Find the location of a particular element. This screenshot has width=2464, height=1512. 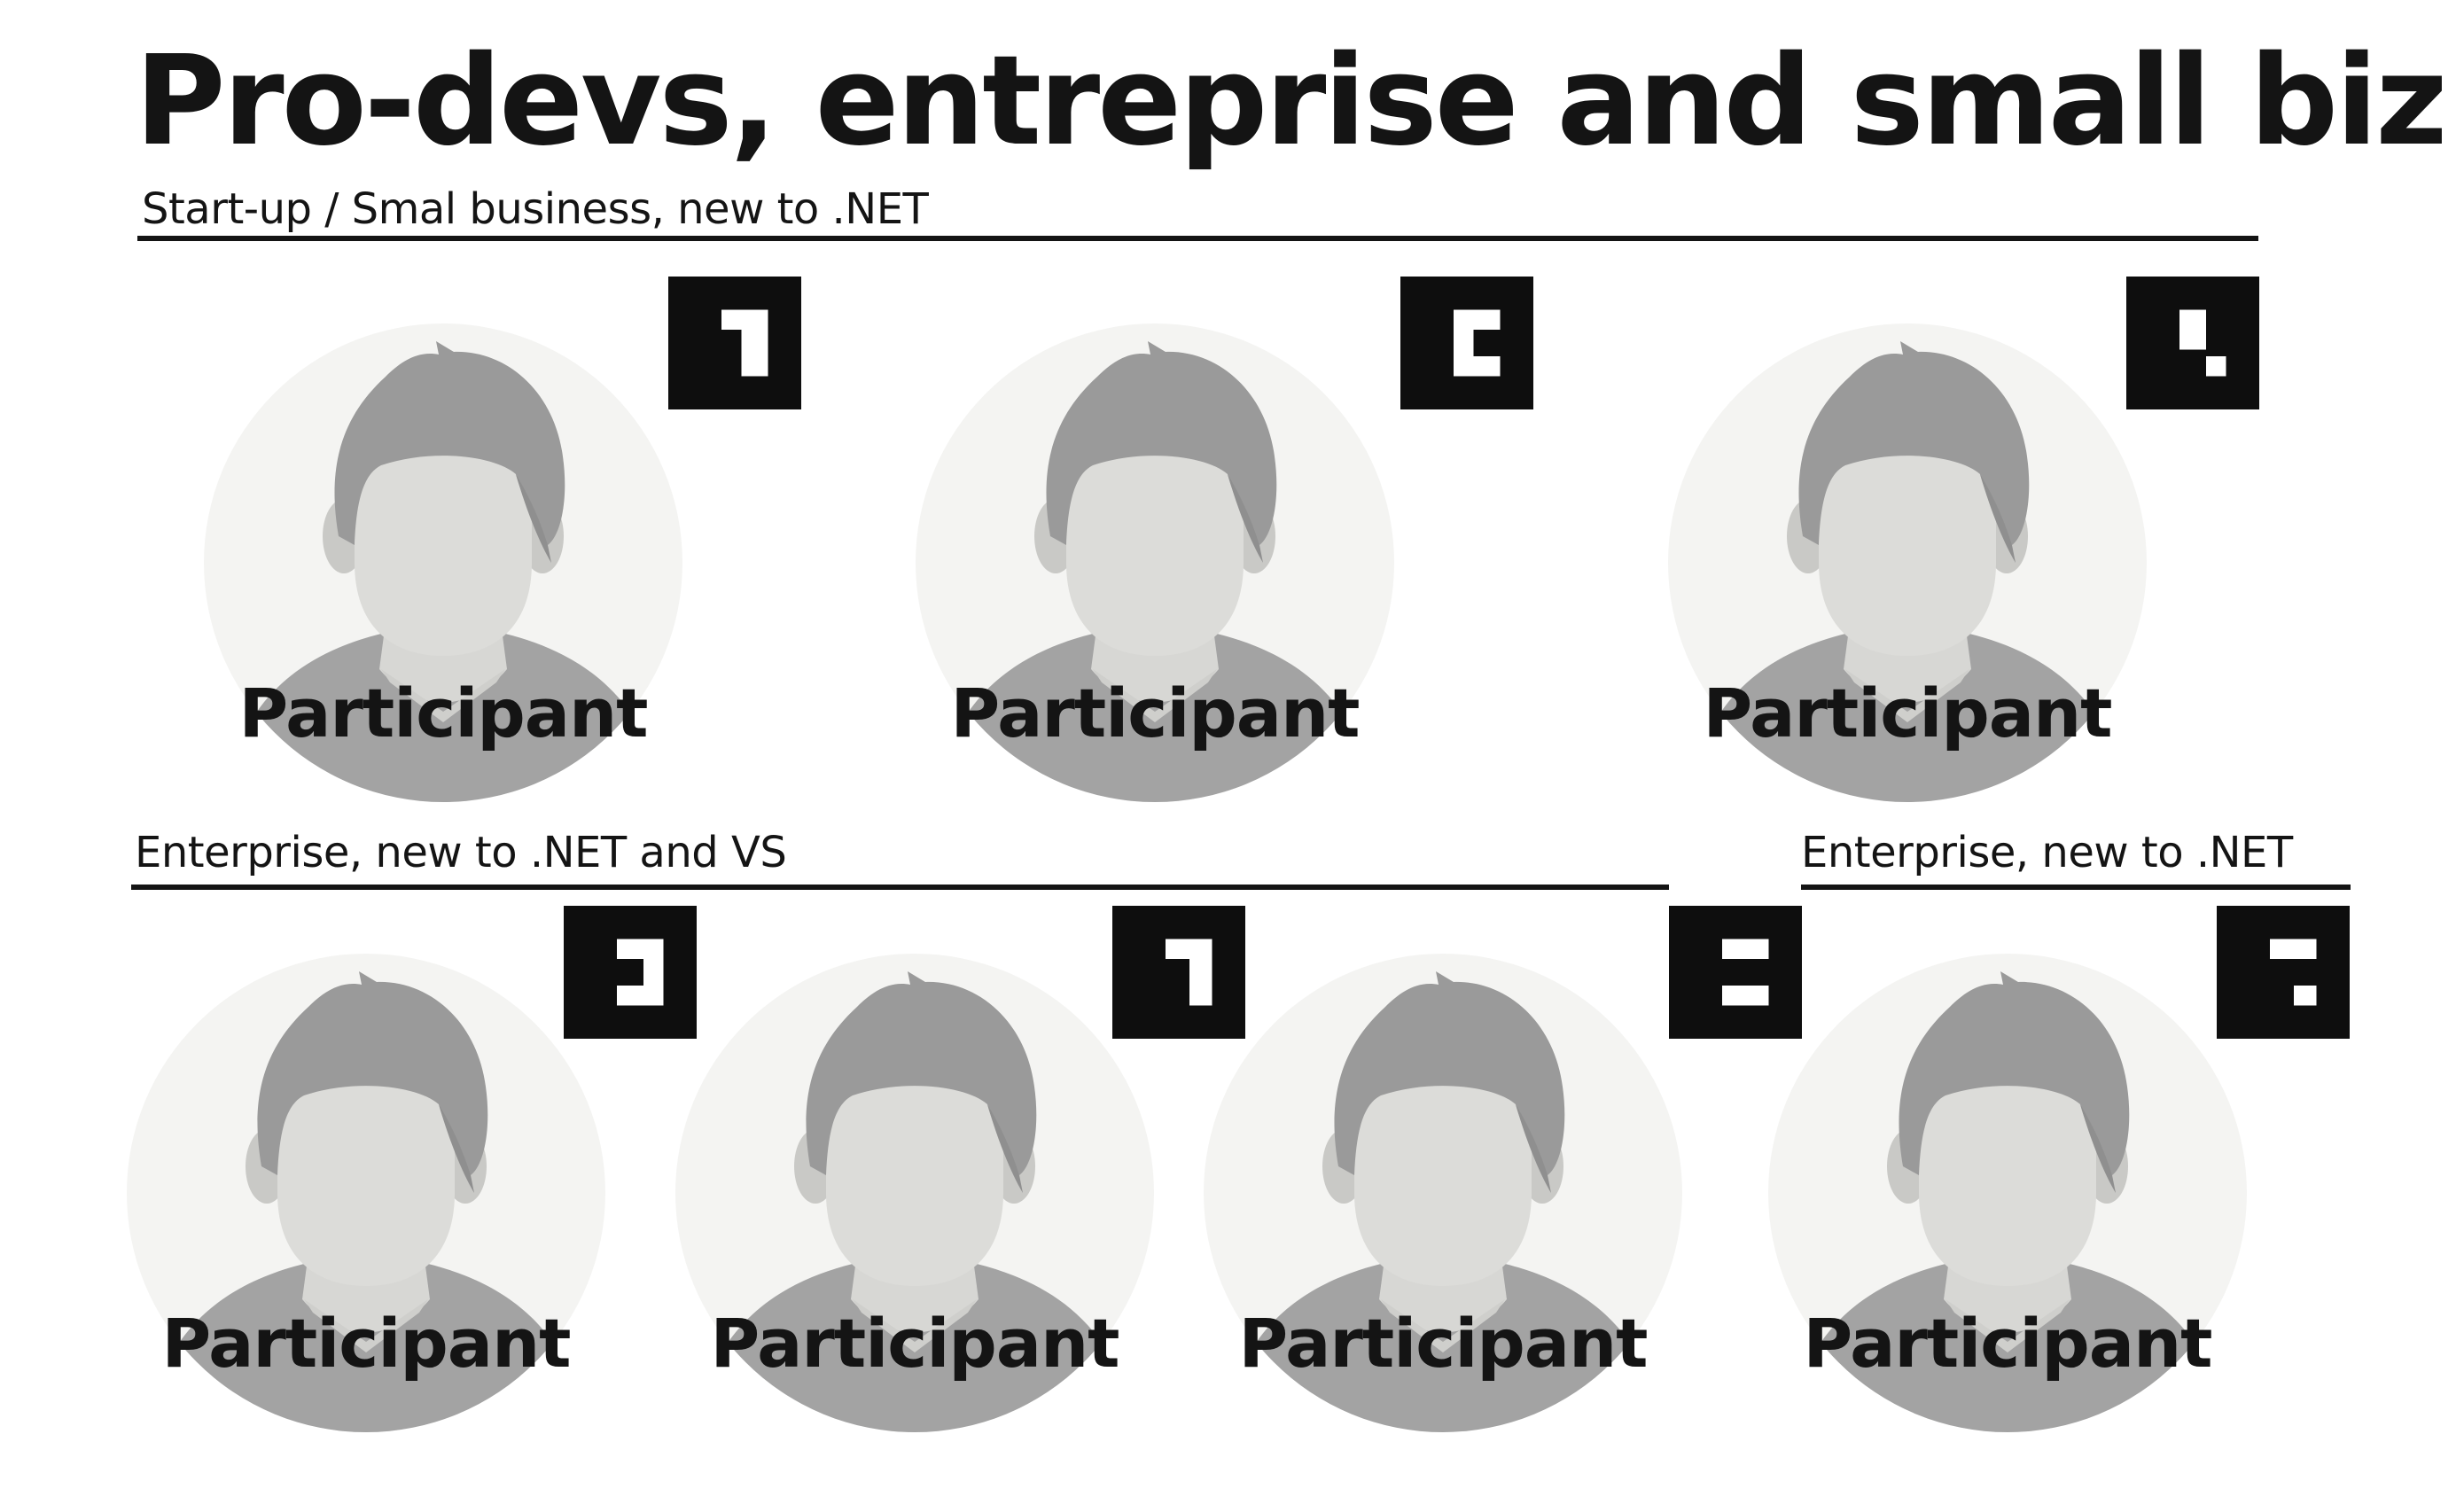

section-label-enterprise: Enterprise, new to .NET is located at coordinates (2047, 852).